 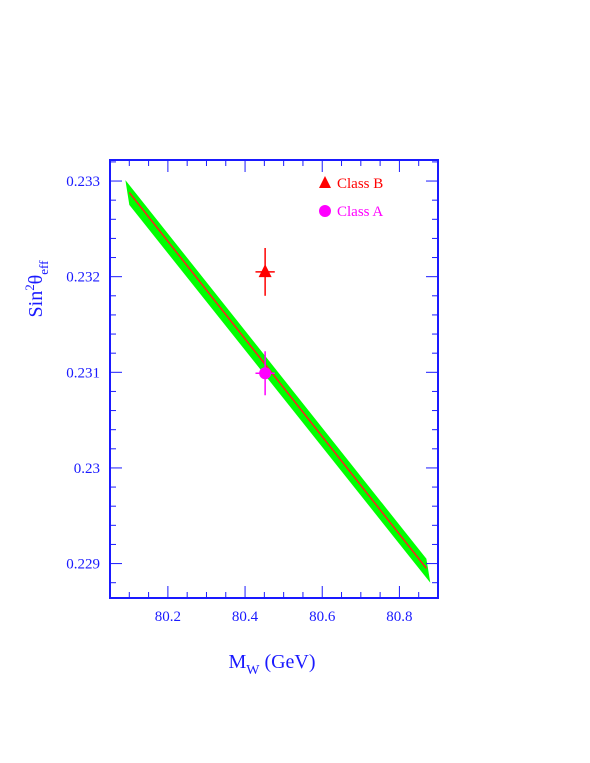 I want to click on y-tick-label: 0.23, so click(x=87, y=469).